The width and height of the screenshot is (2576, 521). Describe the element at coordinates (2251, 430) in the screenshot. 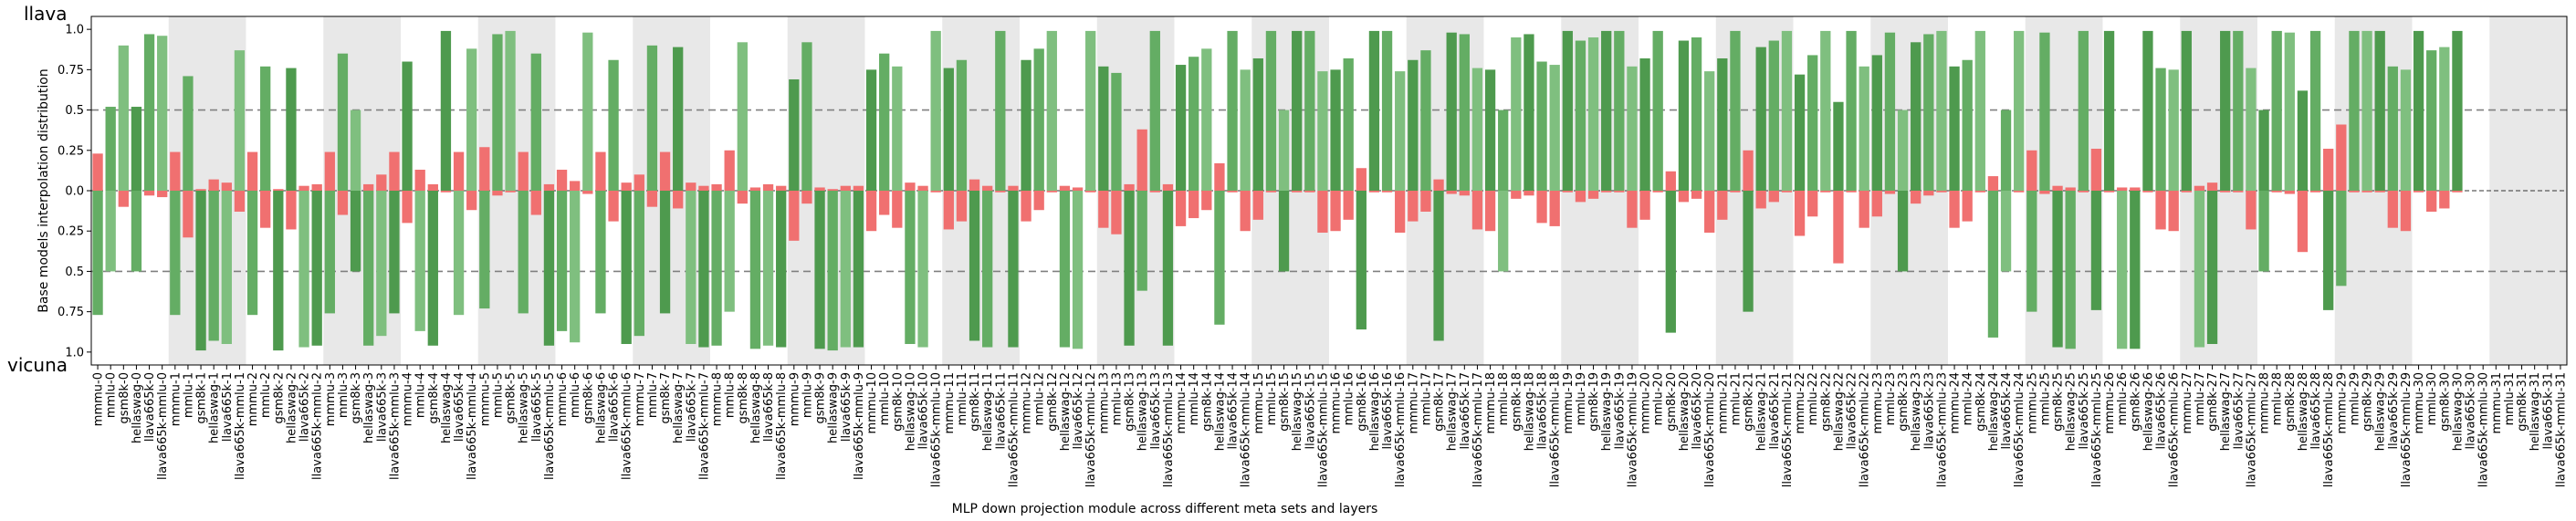

I see `x-tick-label-167: llava665k-mmlu-27` at that location.